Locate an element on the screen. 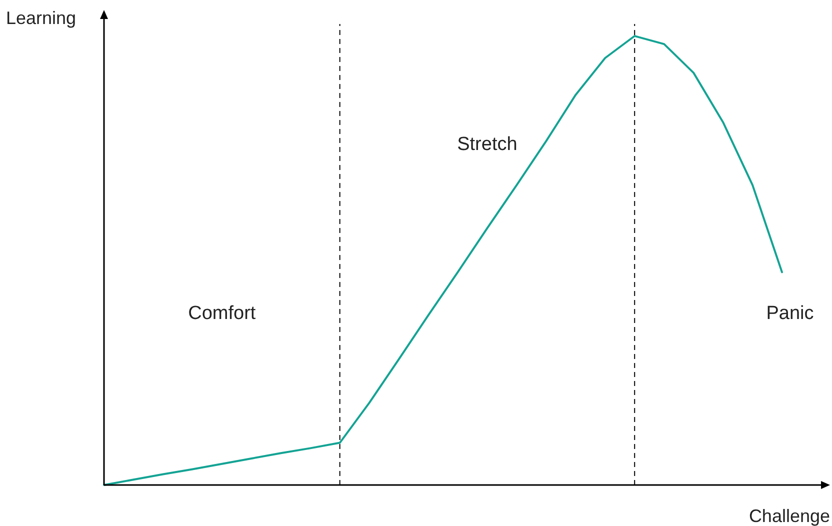 Image resolution: width=832 pixels, height=526 pixels. annotation: Comfort is located at coordinates (222, 313).